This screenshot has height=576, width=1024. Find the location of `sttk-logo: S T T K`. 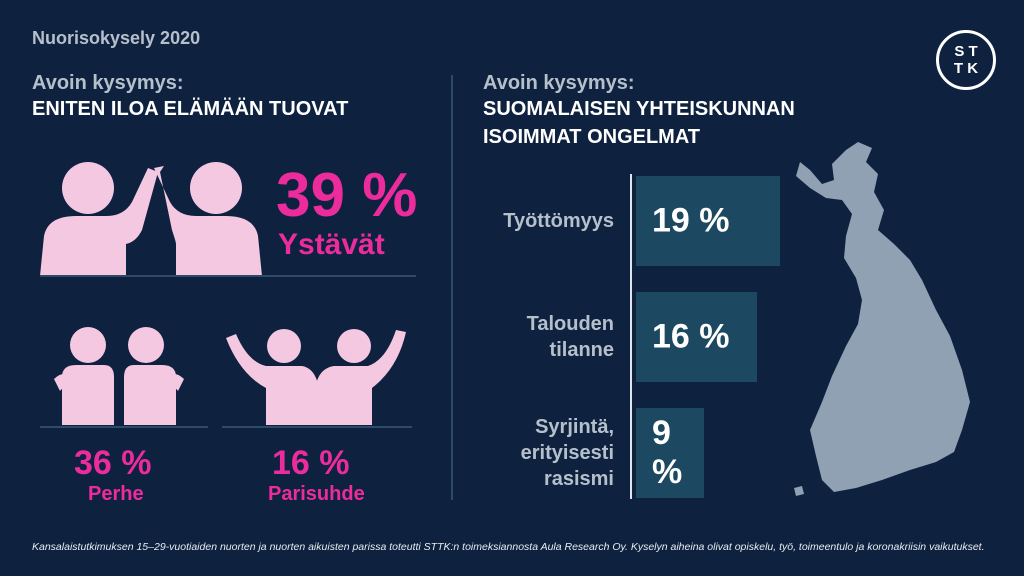

sttk-logo: S T T K is located at coordinates (966, 60).